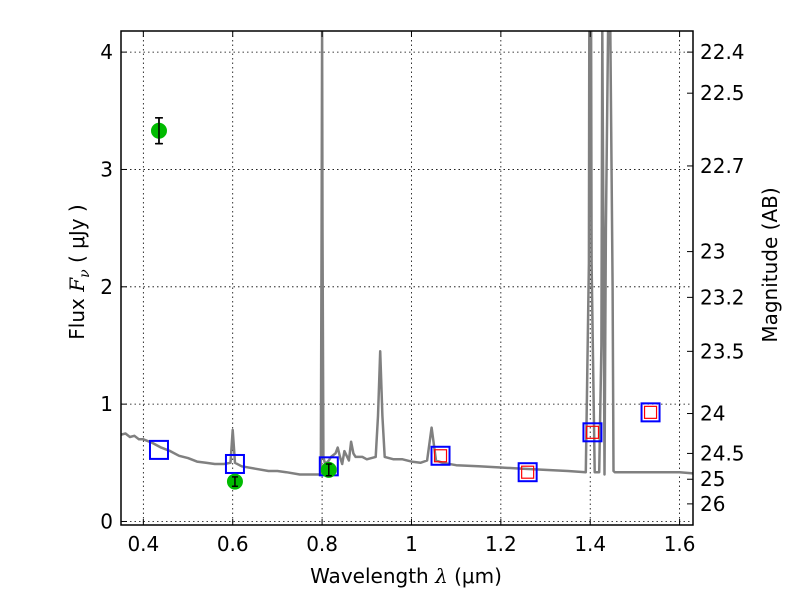 The image size is (800, 600). Describe the element at coordinates (106, 287) in the screenshot. I see `y-tick-label: 2` at that location.